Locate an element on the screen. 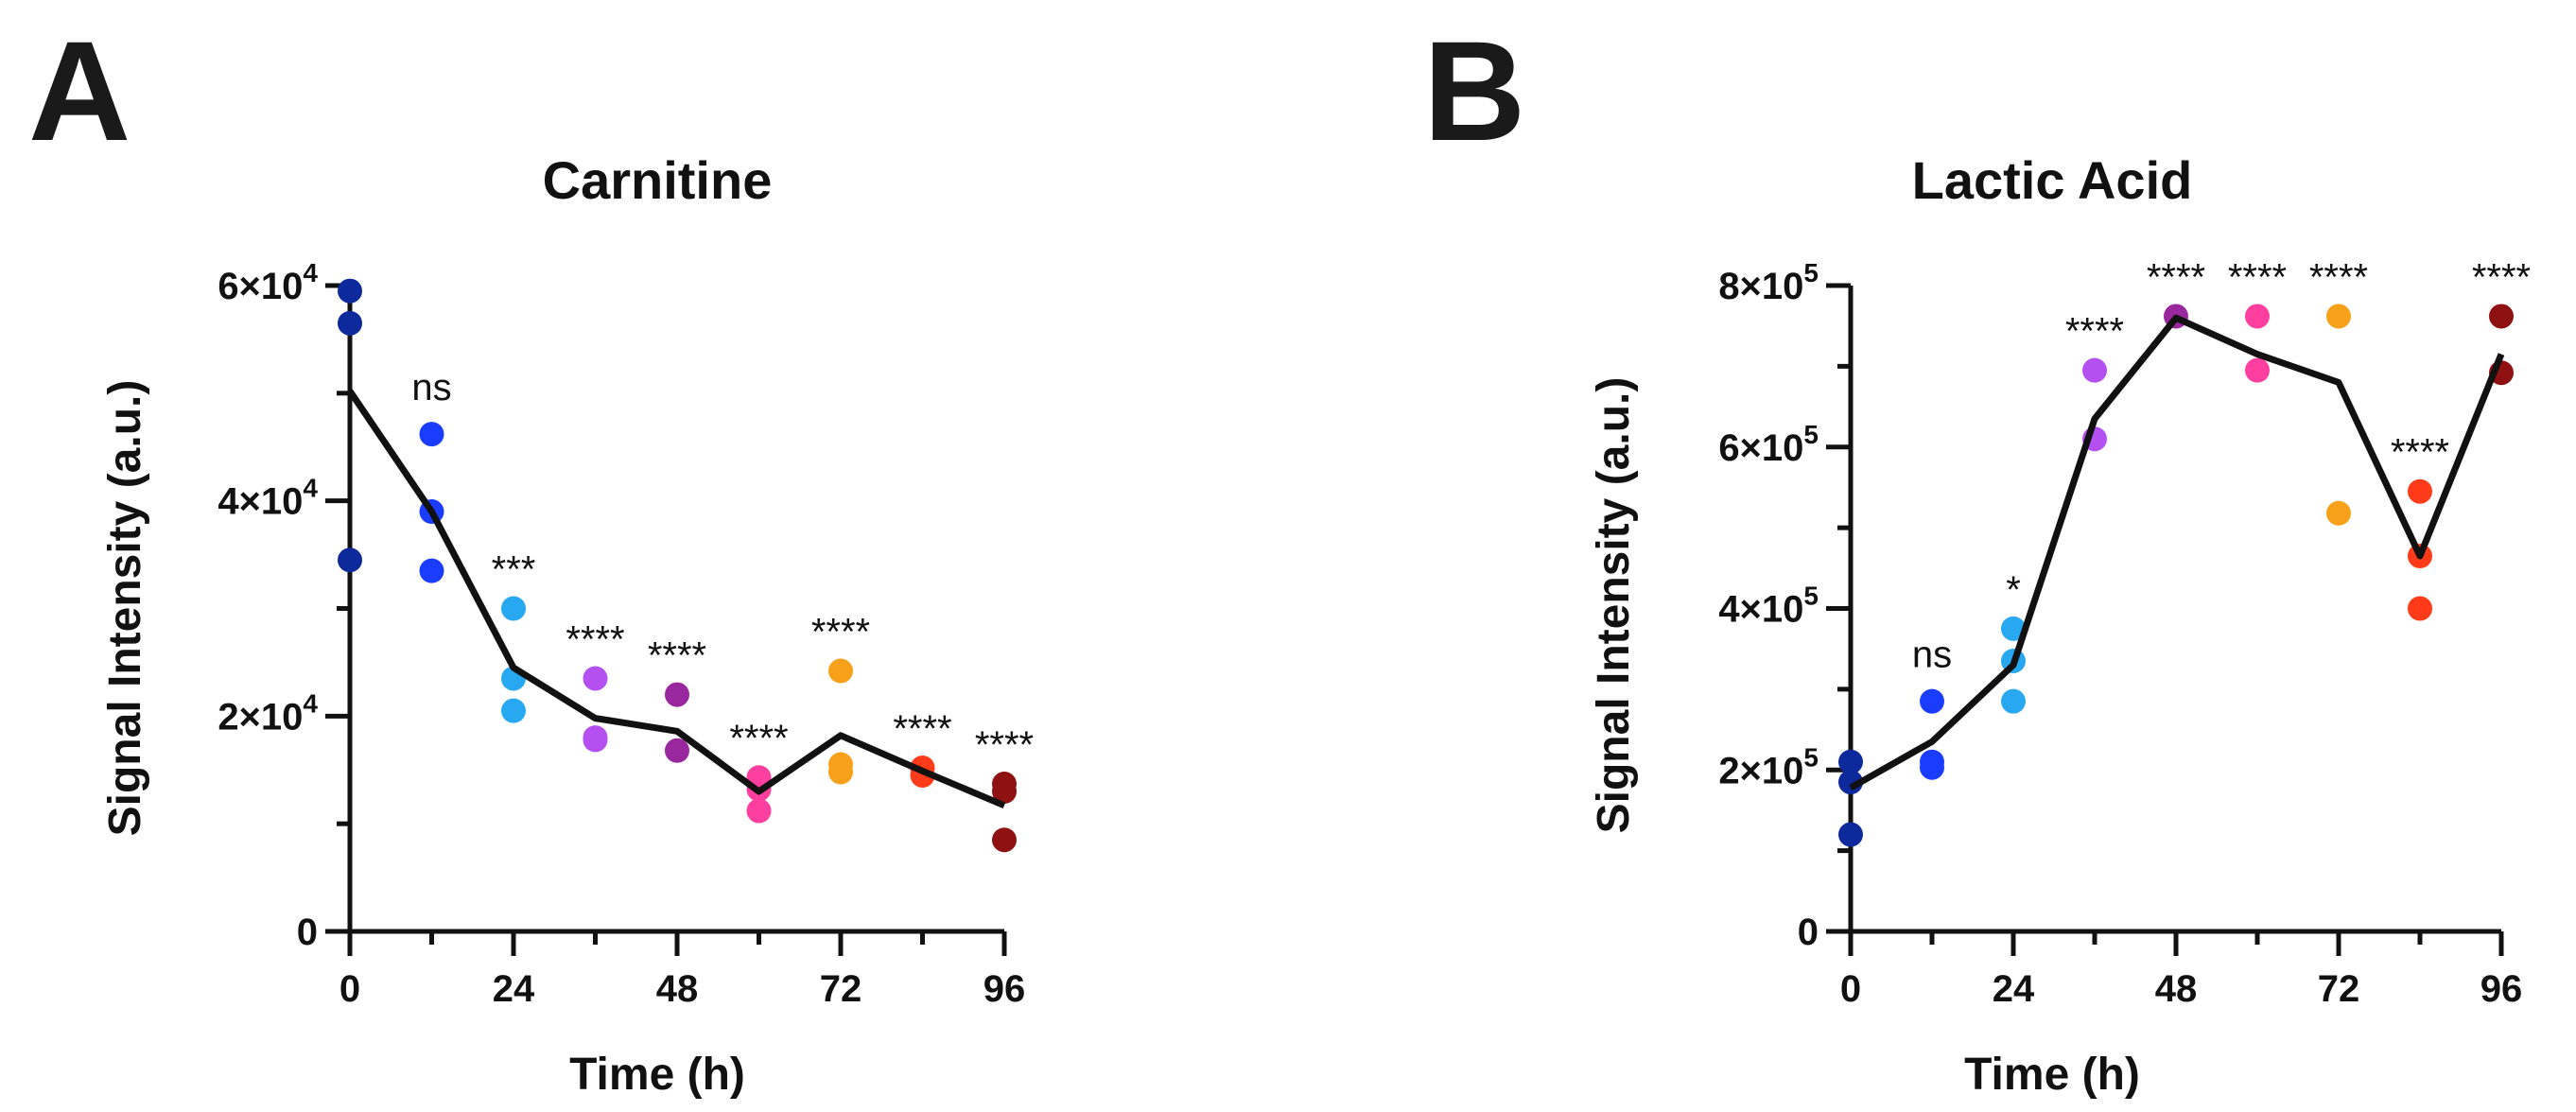 The height and width of the screenshot is (1112, 2576). y-tick-label: 8×10⁵ is located at coordinates (1768, 283).